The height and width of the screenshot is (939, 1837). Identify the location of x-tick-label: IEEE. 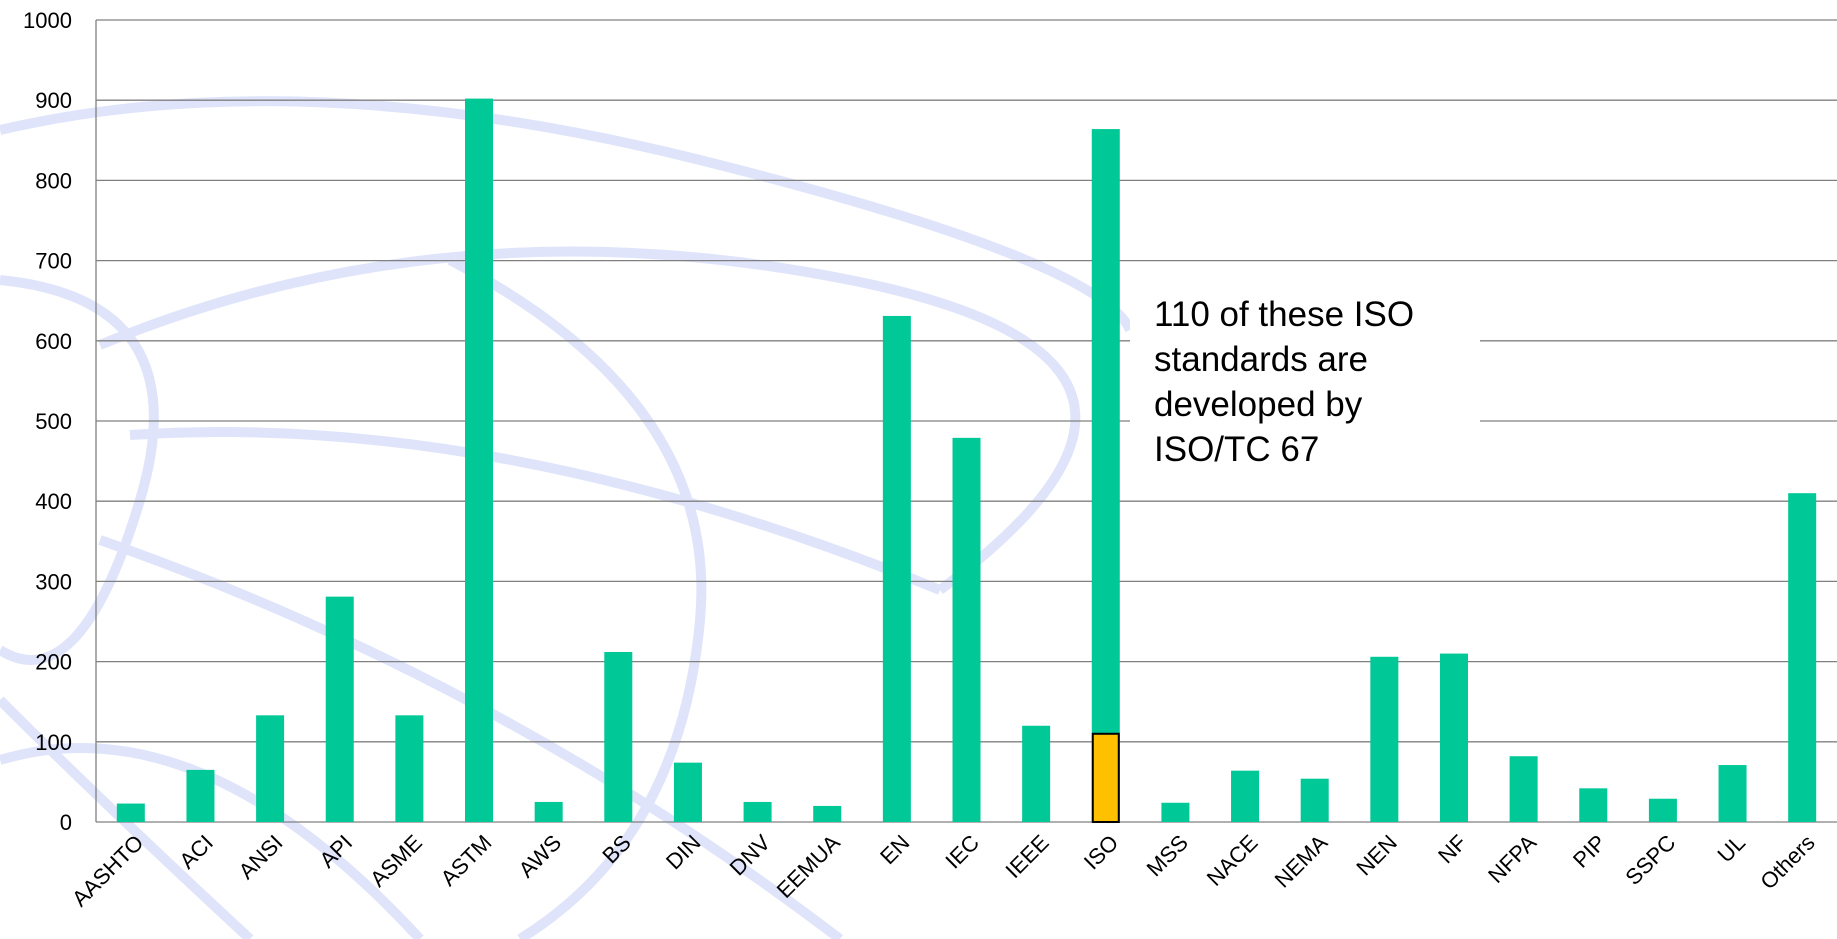
(1027, 856).